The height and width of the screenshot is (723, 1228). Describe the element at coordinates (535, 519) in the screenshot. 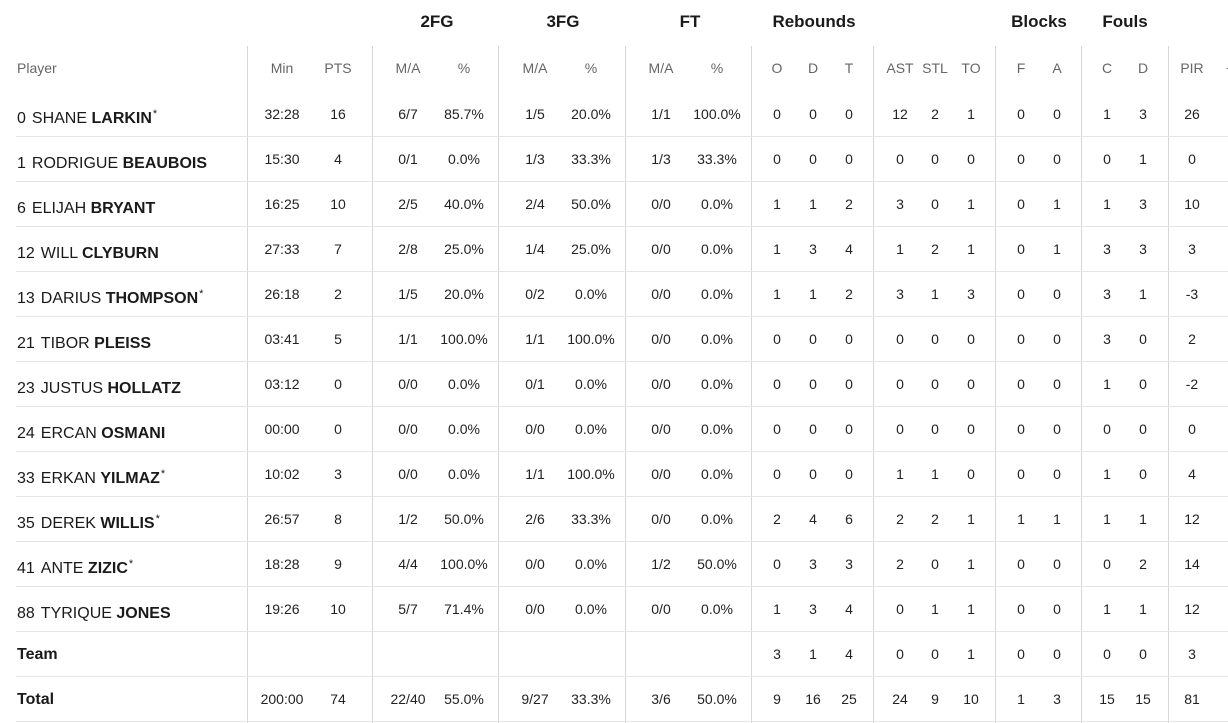

I see `cell-3fg-ma: 2/6` at that location.